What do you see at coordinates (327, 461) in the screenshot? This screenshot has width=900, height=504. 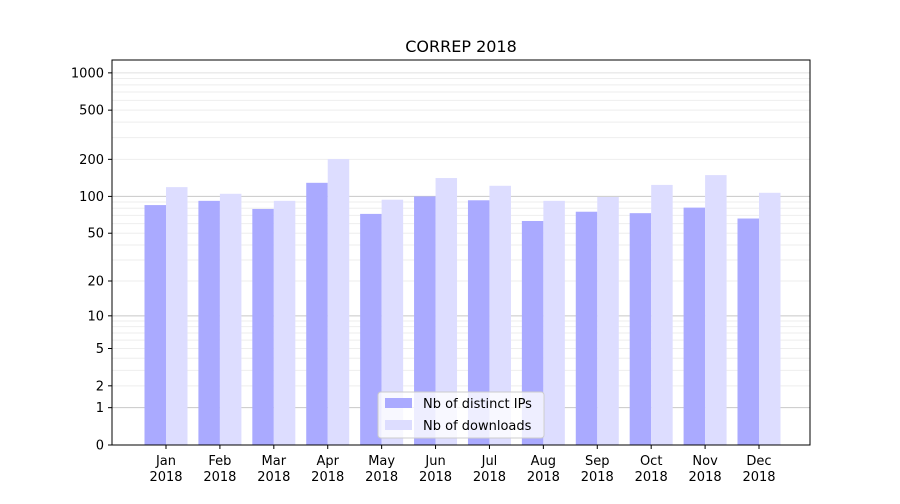 I see `x-tick-label: Apr` at bounding box center [327, 461].